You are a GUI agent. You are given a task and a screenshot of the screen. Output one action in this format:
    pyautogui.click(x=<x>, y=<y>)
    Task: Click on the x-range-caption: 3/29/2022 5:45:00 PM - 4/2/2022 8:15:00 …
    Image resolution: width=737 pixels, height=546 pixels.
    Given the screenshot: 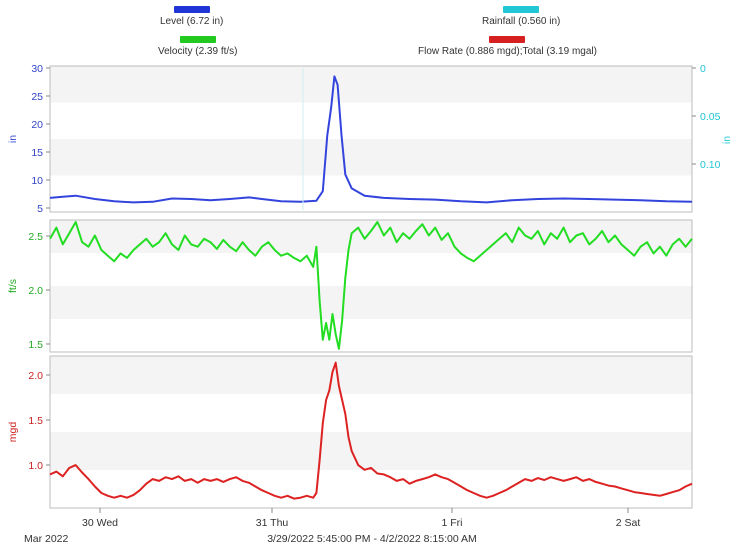 What is the action you would take?
    pyautogui.click(x=372, y=539)
    